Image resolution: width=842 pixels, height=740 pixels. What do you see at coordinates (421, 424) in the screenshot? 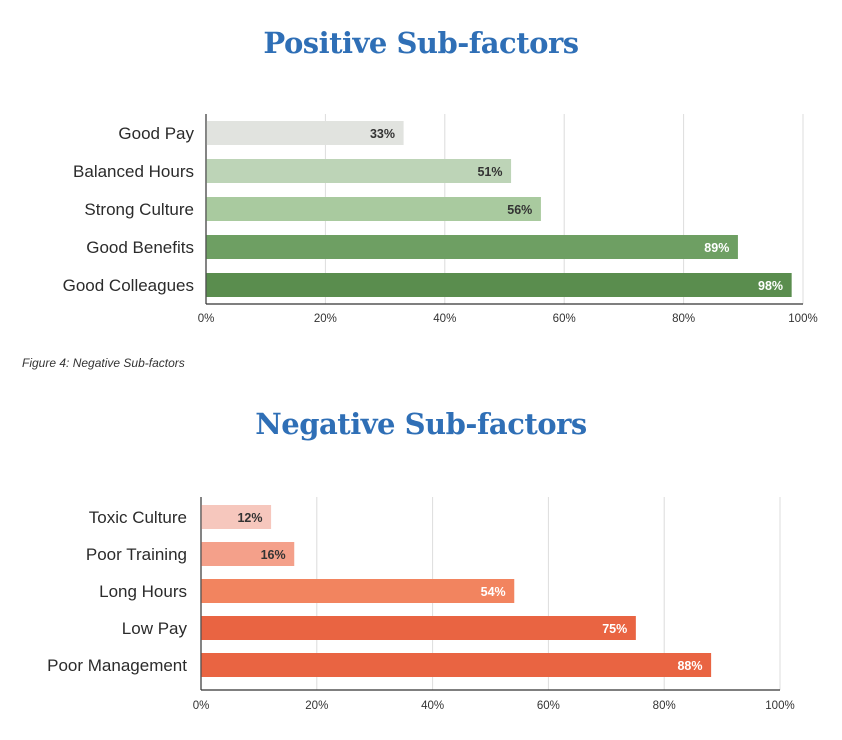
I see `negative-chart-title: Negative Sub-factors` at bounding box center [421, 424].